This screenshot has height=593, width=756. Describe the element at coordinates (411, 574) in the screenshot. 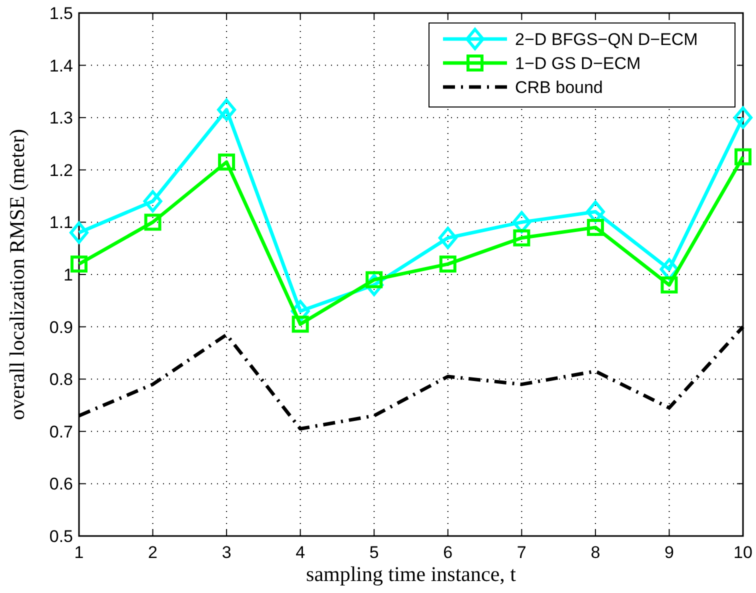

I see `x-axis-title: sampling time instance, t` at that location.